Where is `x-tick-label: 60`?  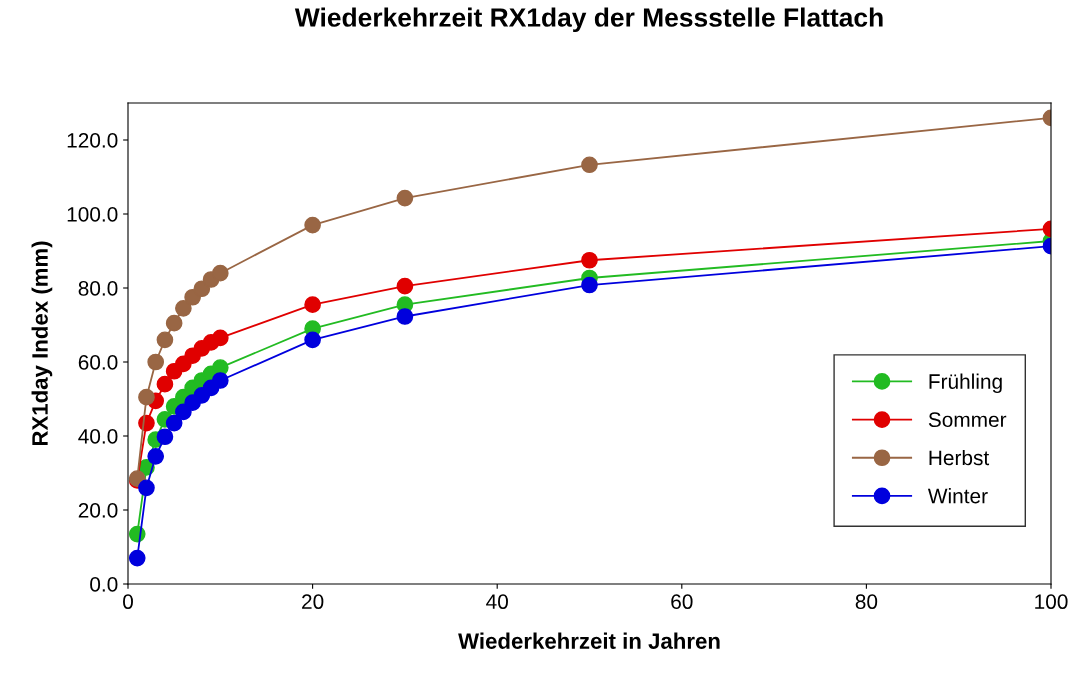 x-tick-label: 60 is located at coordinates (682, 602).